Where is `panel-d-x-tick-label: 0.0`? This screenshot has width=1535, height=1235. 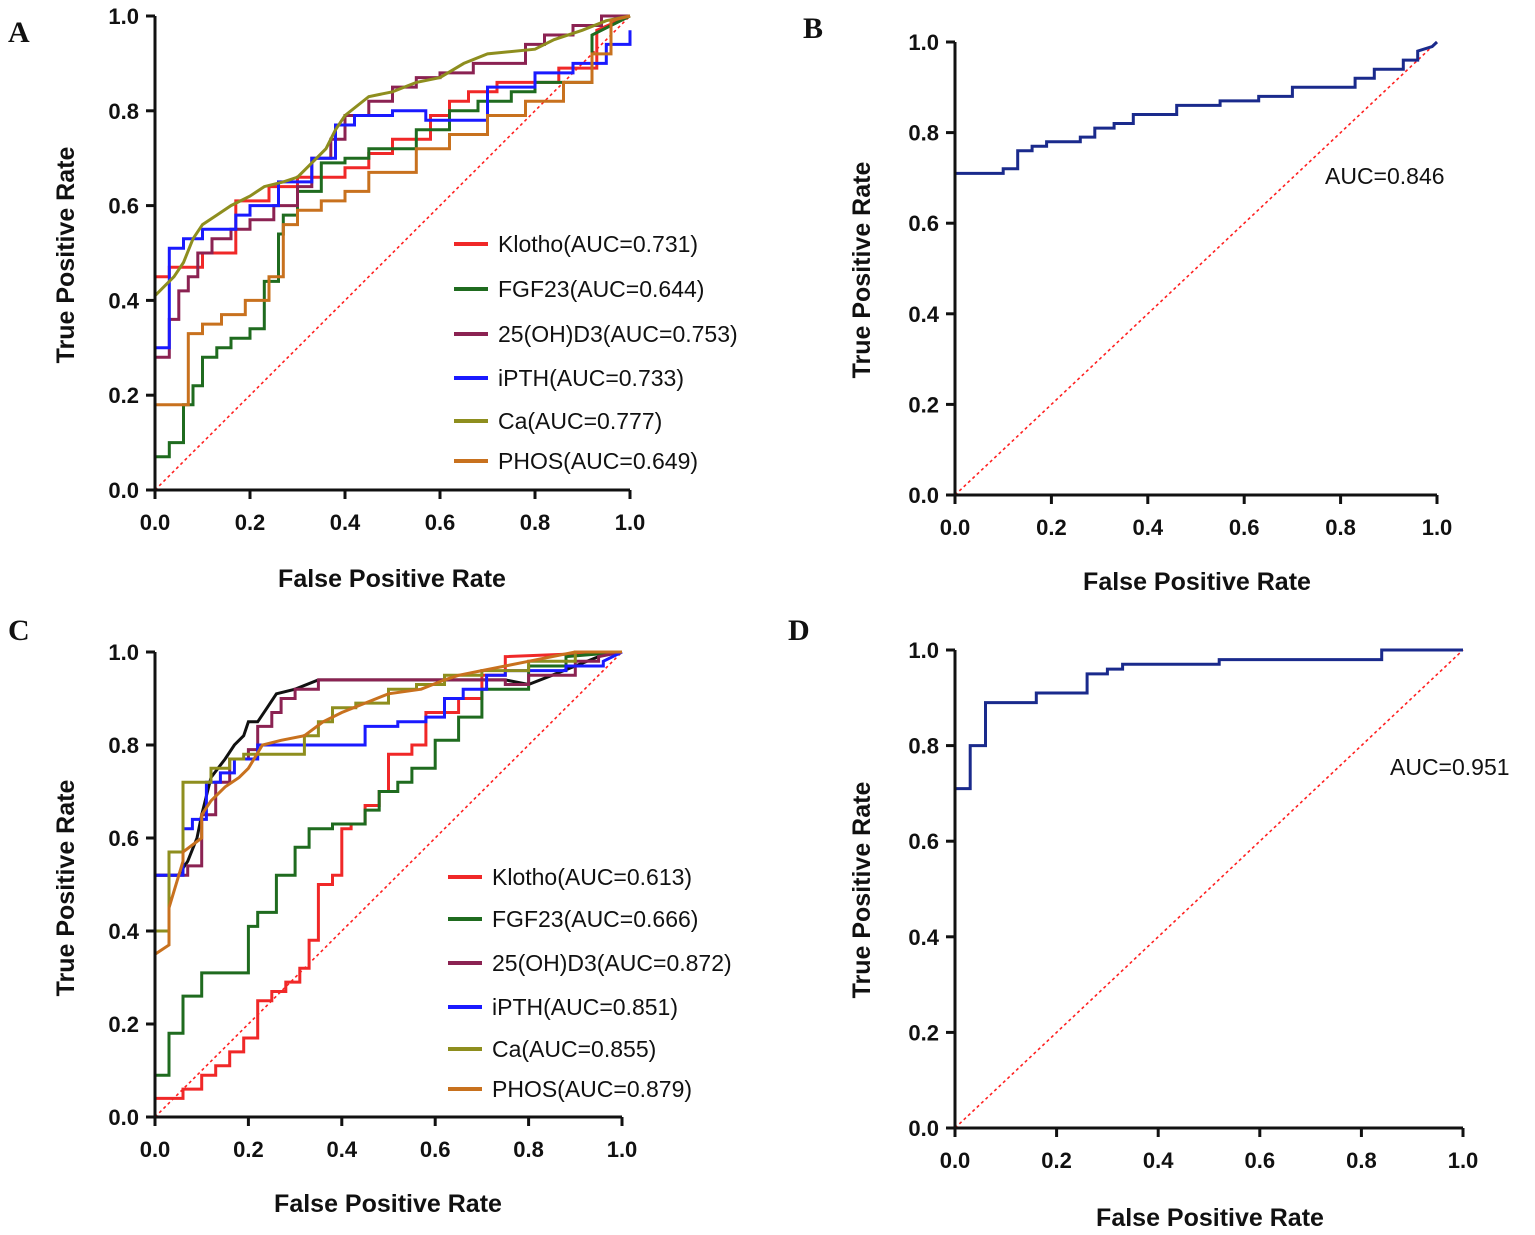 panel-d-x-tick-label: 0.0 is located at coordinates (955, 1160).